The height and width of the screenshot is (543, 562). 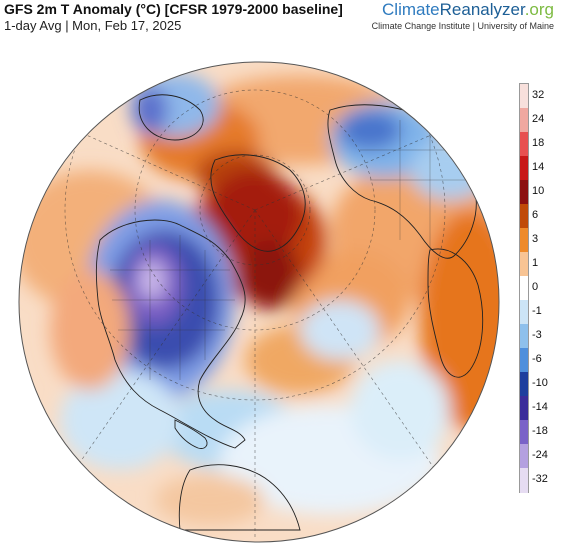 I want to click on legend-label: -6, so click(x=537, y=359).